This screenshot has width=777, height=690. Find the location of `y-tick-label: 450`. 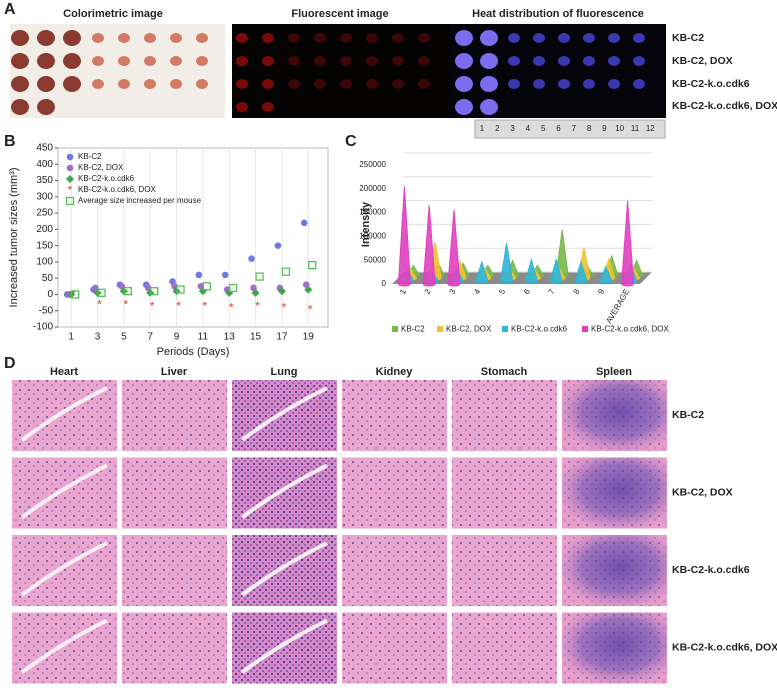

y-tick-label: 450 is located at coordinates (44, 148).